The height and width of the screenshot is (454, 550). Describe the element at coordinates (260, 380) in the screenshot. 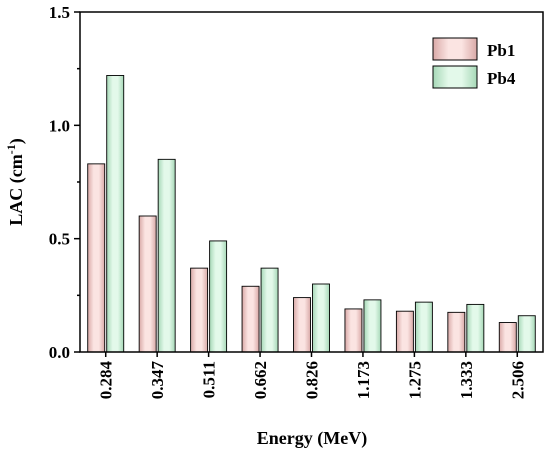

I see `x-tick-label: 0.662` at that location.